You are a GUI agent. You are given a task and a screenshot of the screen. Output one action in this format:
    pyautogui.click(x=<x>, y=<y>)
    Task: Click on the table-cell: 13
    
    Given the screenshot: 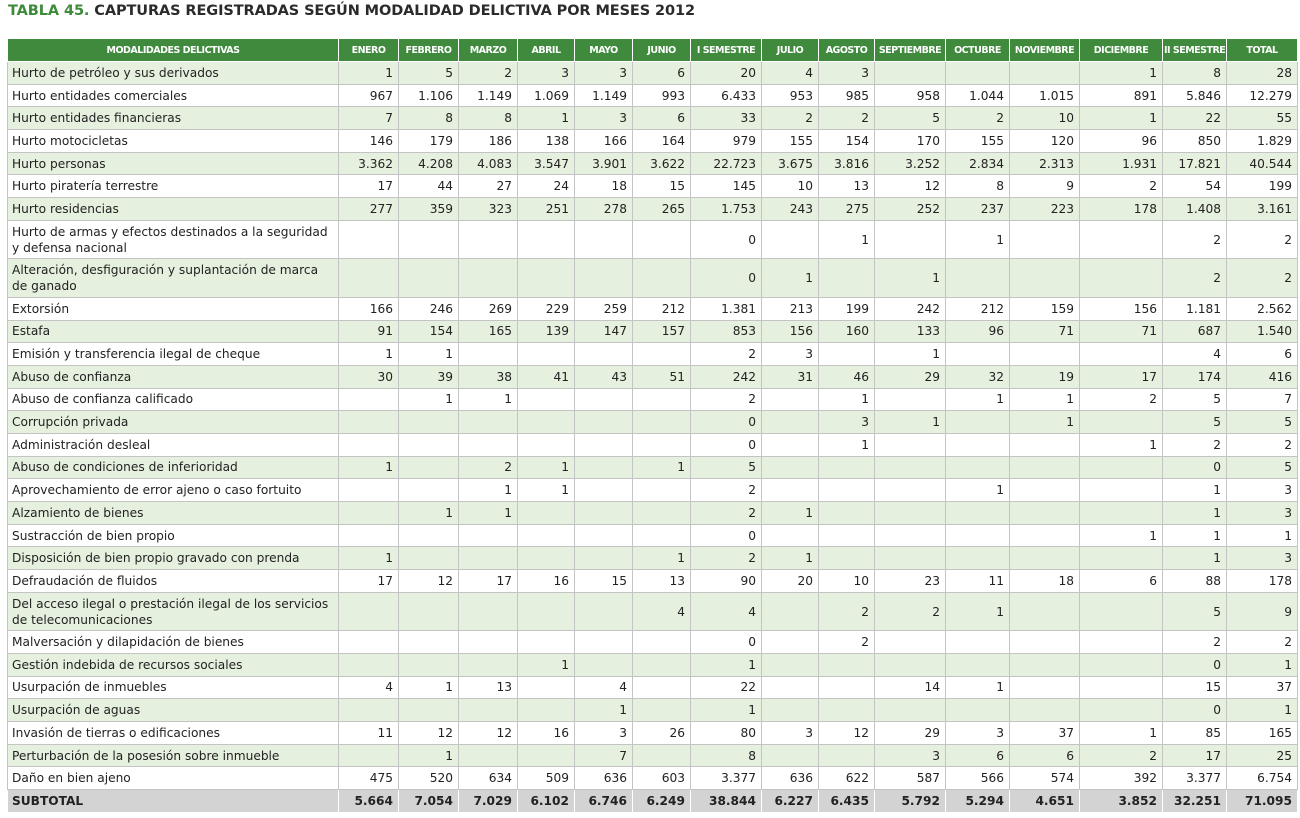 What is the action you would take?
    pyautogui.click(x=488, y=687)
    